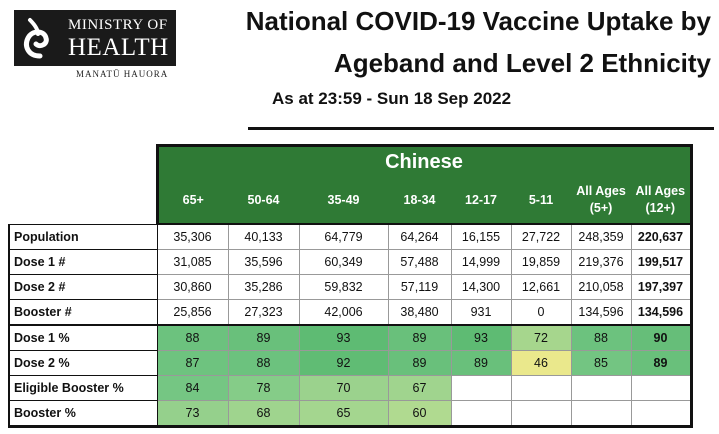 This screenshot has width=719, height=434. I want to click on table-cell: 27,323, so click(263, 312).